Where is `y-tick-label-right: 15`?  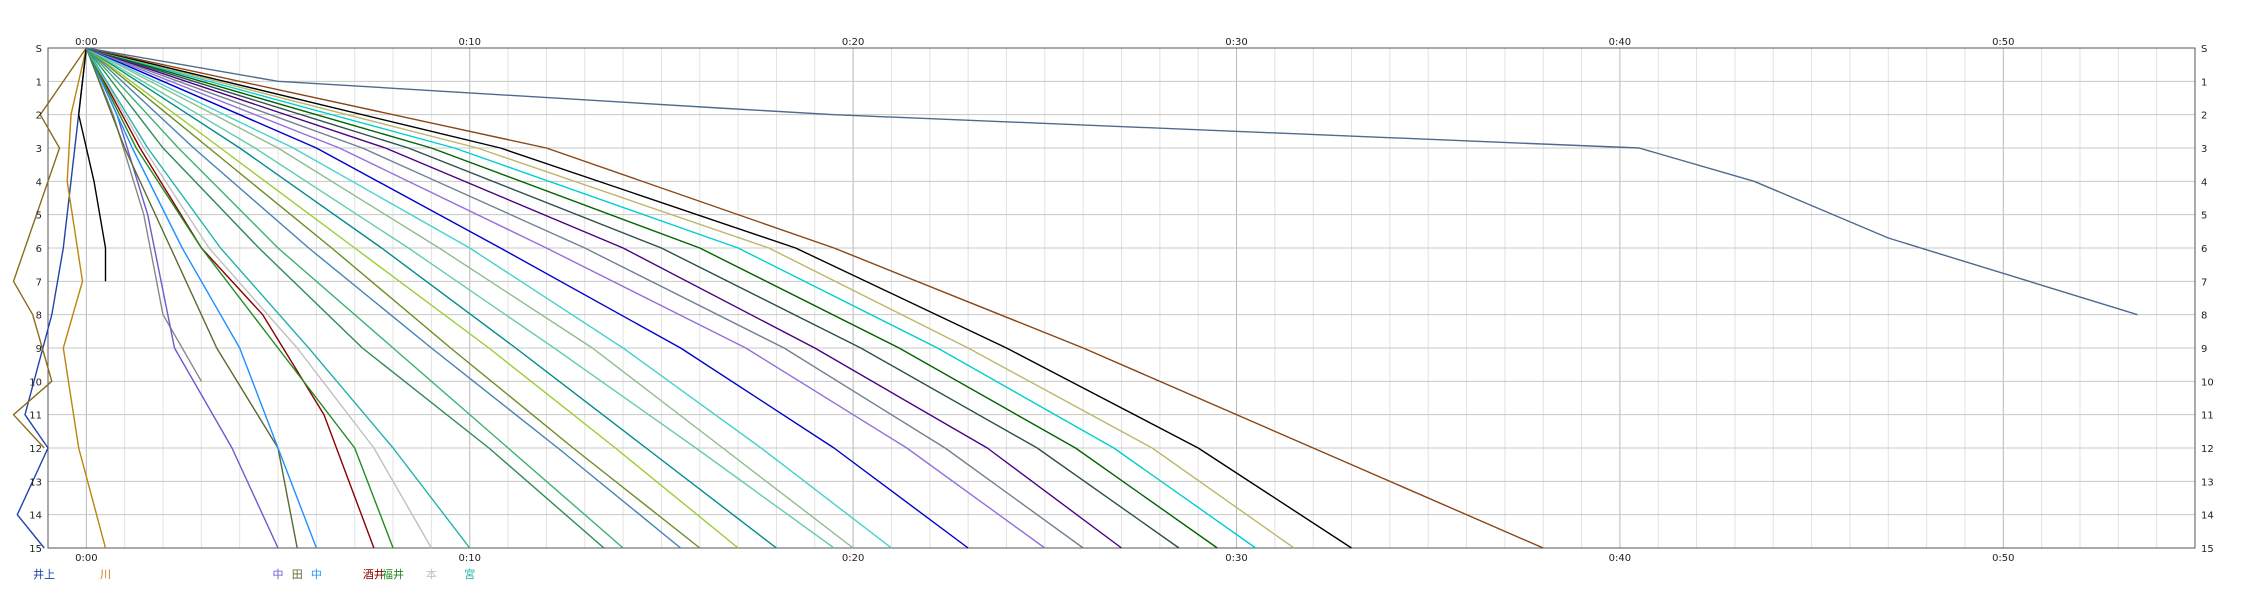 y-tick-label-right: 15 is located at coordinates (2207, 549).